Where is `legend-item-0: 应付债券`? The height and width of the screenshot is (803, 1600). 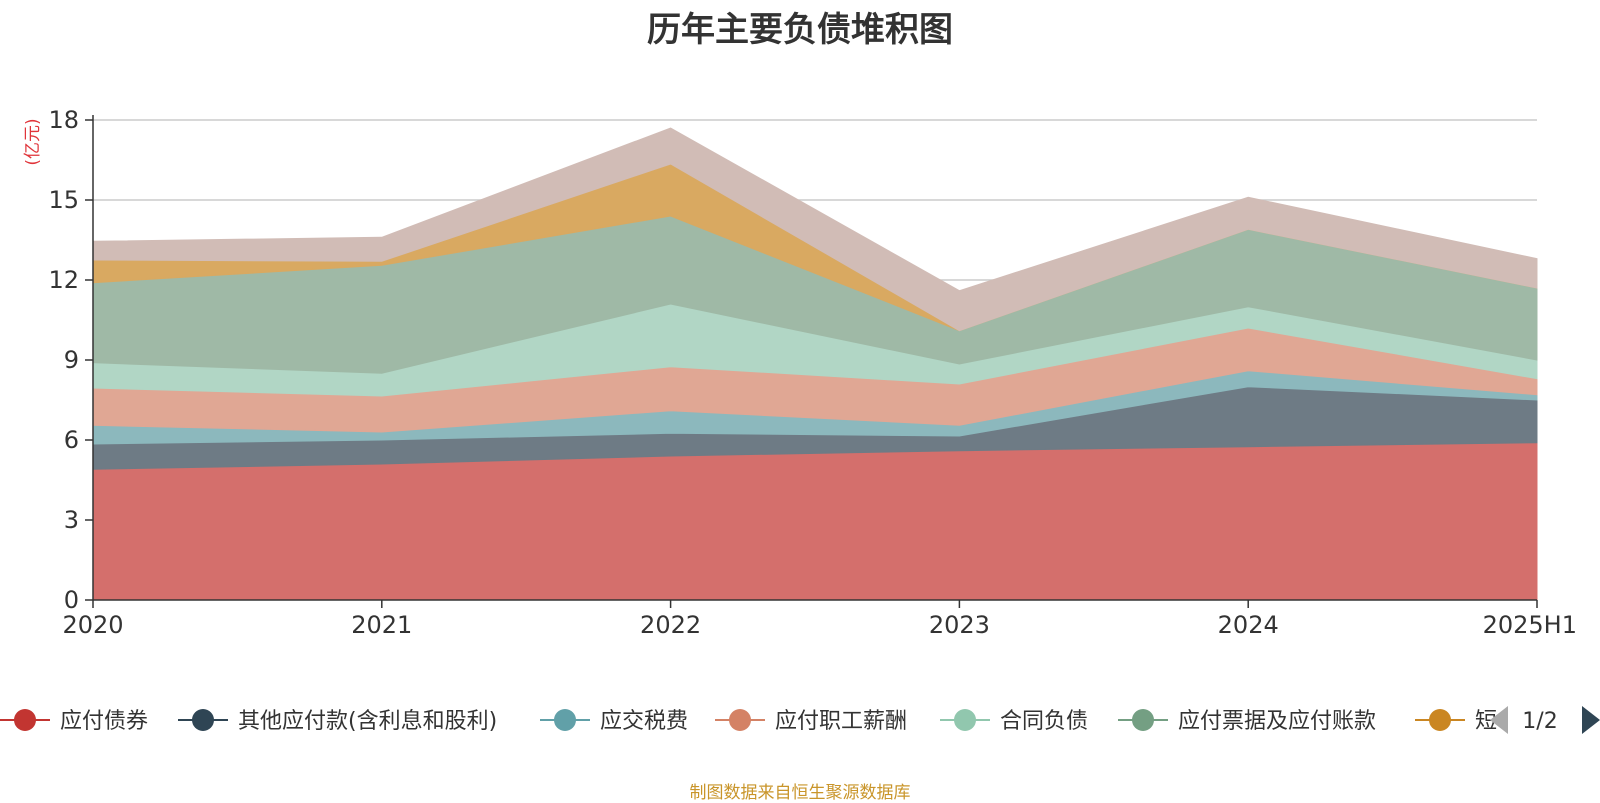
legend-item-0: 应付债券 is located at coordinates (74, 721).